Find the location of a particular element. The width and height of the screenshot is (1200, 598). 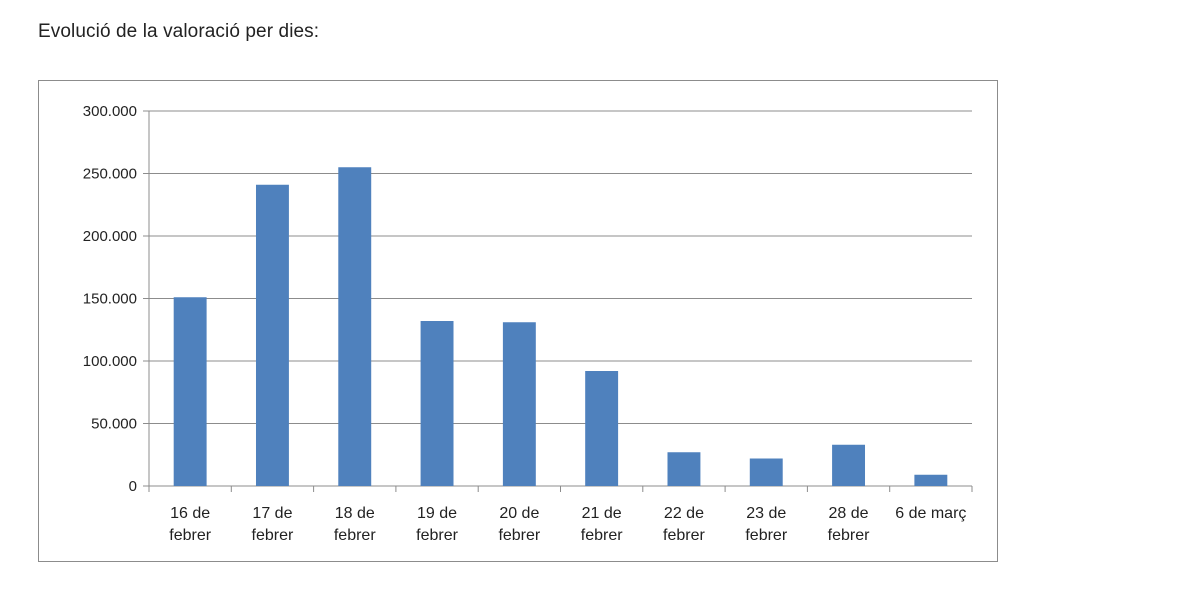

x-category-label: 20 de febrer is located at coordinates (519, 524).